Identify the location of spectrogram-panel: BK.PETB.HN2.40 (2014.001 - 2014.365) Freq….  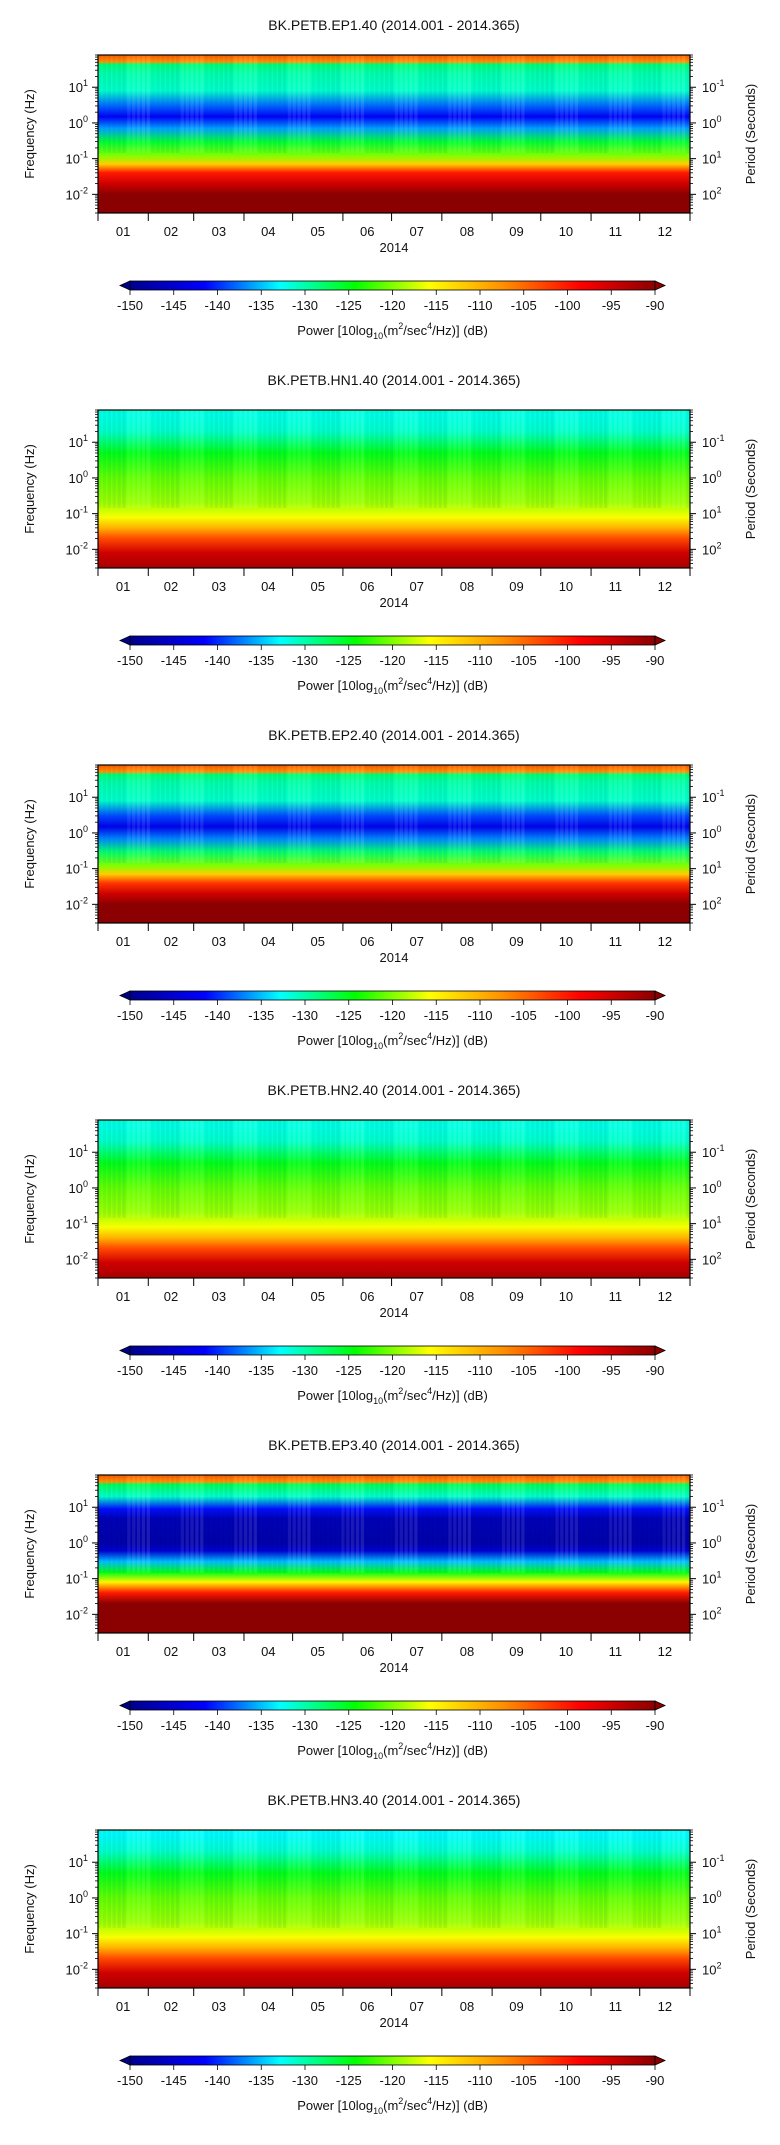
(390, 1244).